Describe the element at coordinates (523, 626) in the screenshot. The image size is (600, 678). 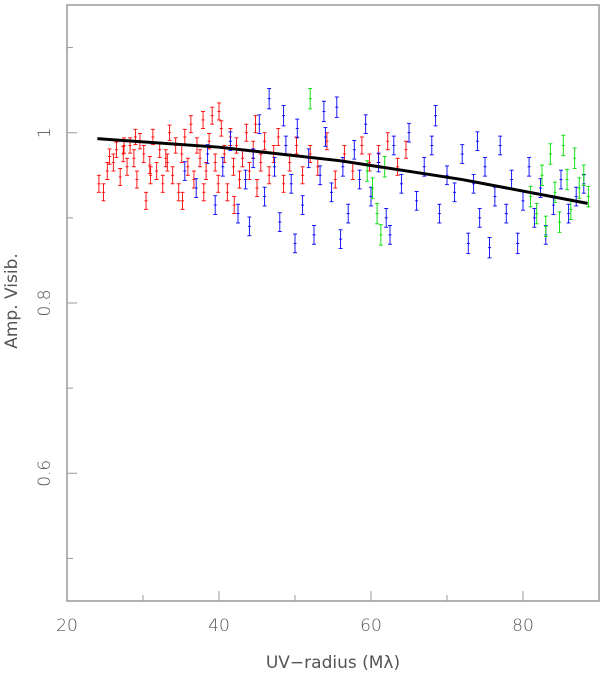
I see `x-tick-label: 80` at that location.